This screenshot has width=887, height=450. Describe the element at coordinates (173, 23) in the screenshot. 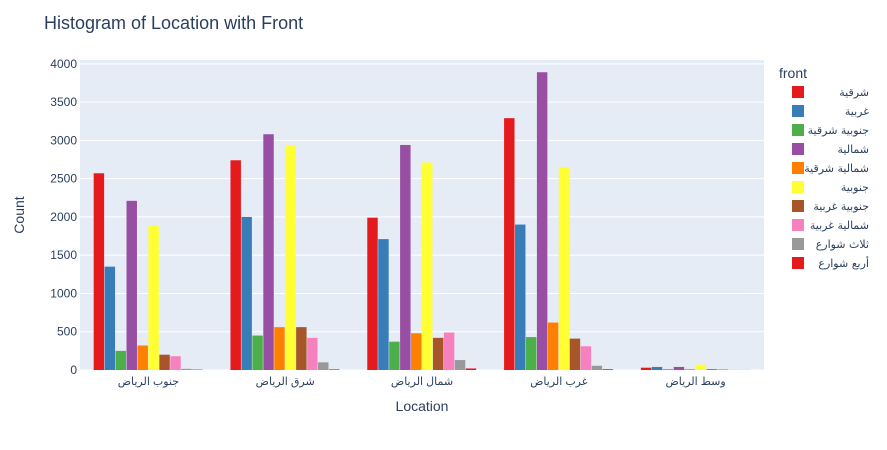

I see `chart-title: Histogram of Location with Front` at that location.